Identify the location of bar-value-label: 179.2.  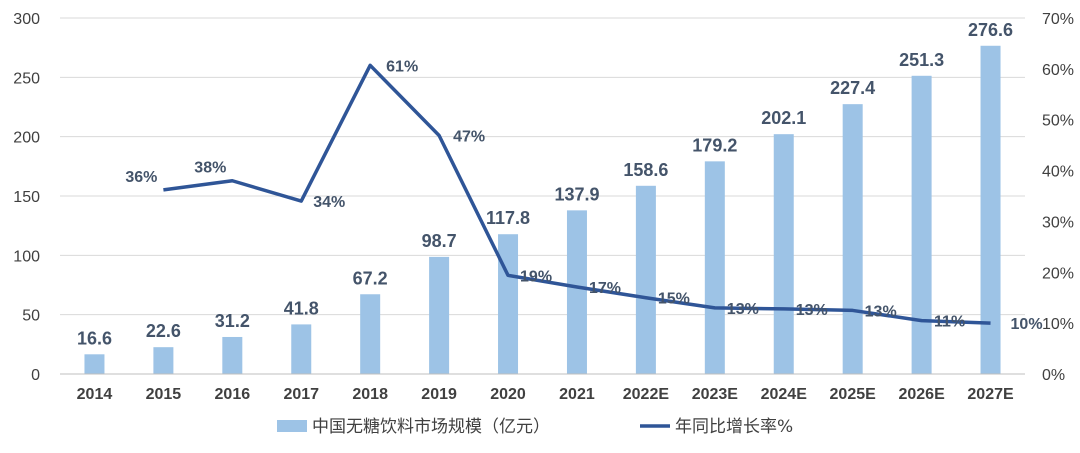
(714, 145).